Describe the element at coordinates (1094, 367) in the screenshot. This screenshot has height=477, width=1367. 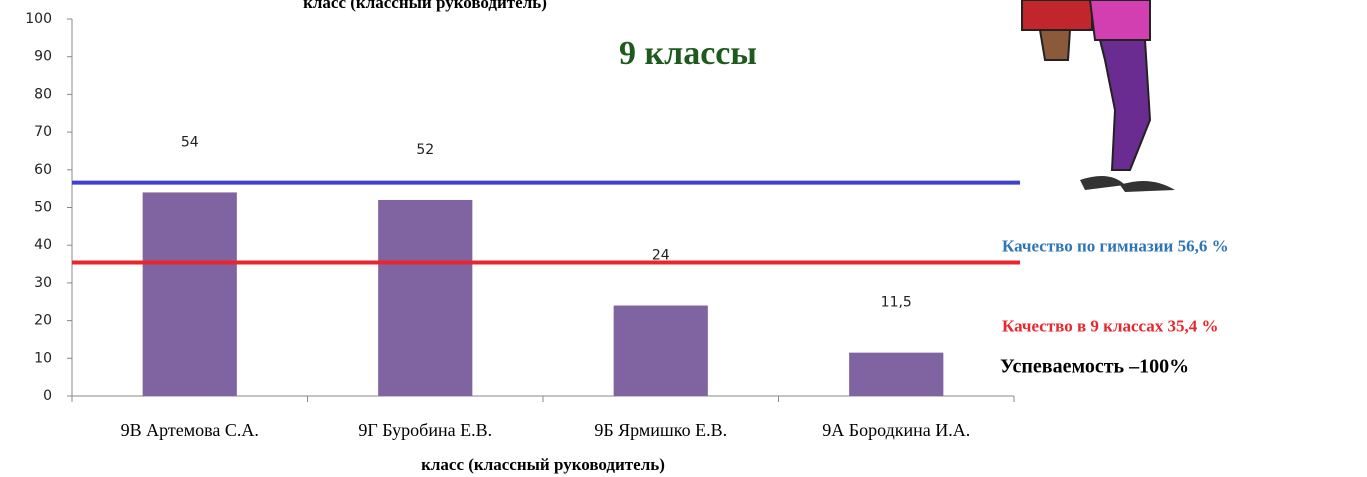
I see `annotation: Успеваемость –100%` at that location.